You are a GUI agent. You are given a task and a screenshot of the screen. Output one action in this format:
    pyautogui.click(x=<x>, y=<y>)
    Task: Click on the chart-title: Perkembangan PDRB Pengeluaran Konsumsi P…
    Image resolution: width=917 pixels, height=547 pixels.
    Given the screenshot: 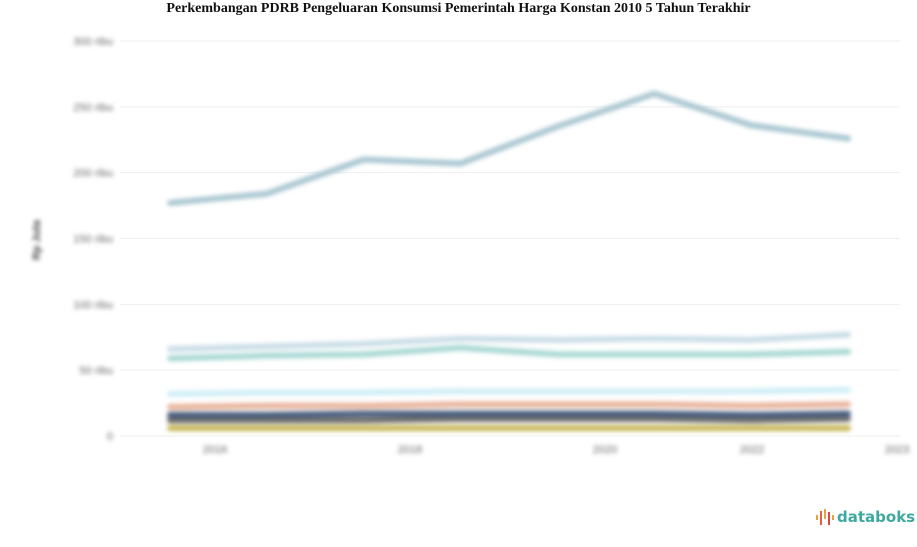 What is the action you would take?
    pyautogui.click(x=458, y=8)
    